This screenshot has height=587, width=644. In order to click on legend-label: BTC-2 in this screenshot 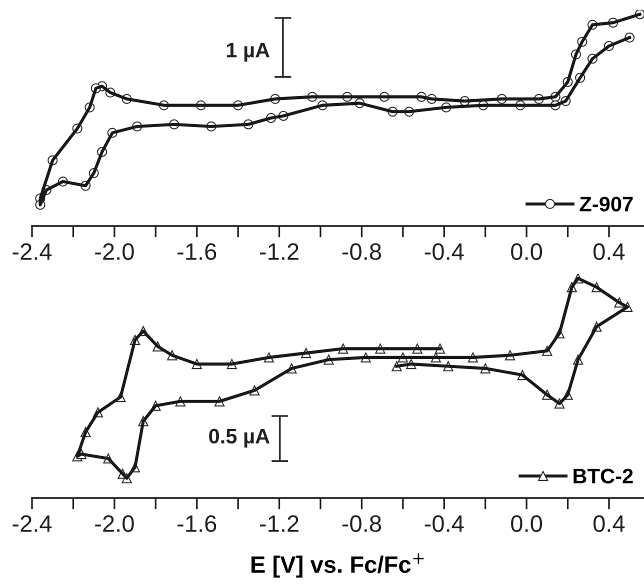, I will do `click(603, 476)`.